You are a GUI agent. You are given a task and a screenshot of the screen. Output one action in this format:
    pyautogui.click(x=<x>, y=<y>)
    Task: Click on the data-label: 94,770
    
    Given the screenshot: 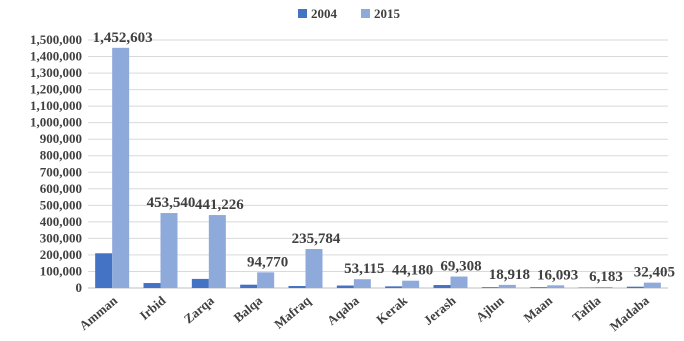 What is the action you would take?
    pyautogui.click(x=267, y=262)
    